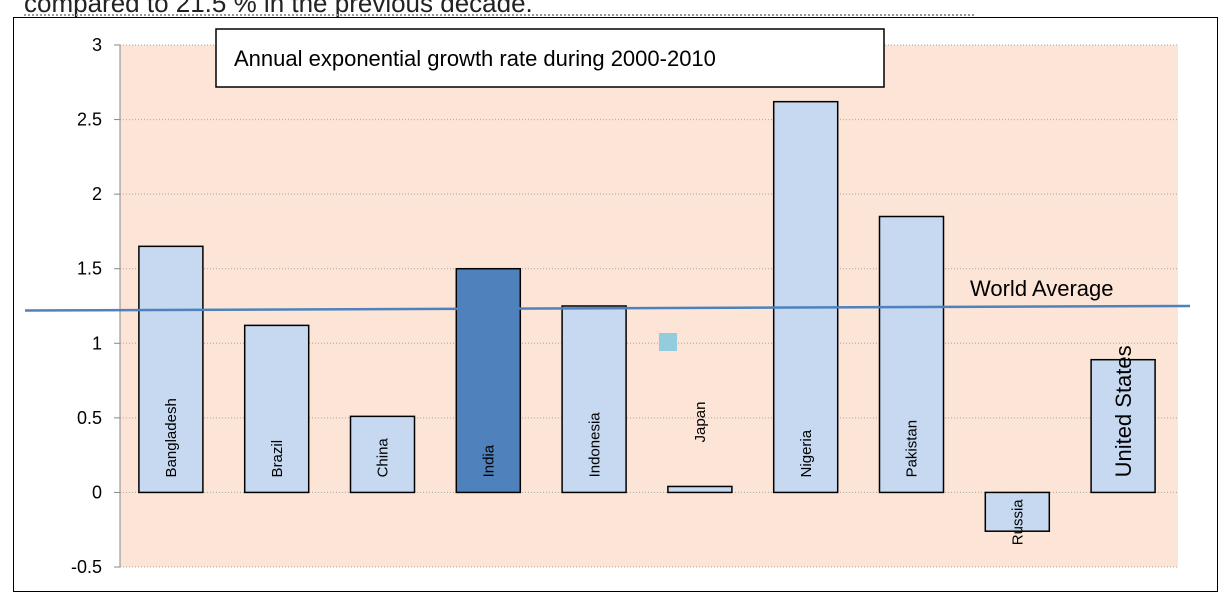  Describe the element at coordinates (97, 194) in the screenshot. I see `y-tick-label: 2` at that location.